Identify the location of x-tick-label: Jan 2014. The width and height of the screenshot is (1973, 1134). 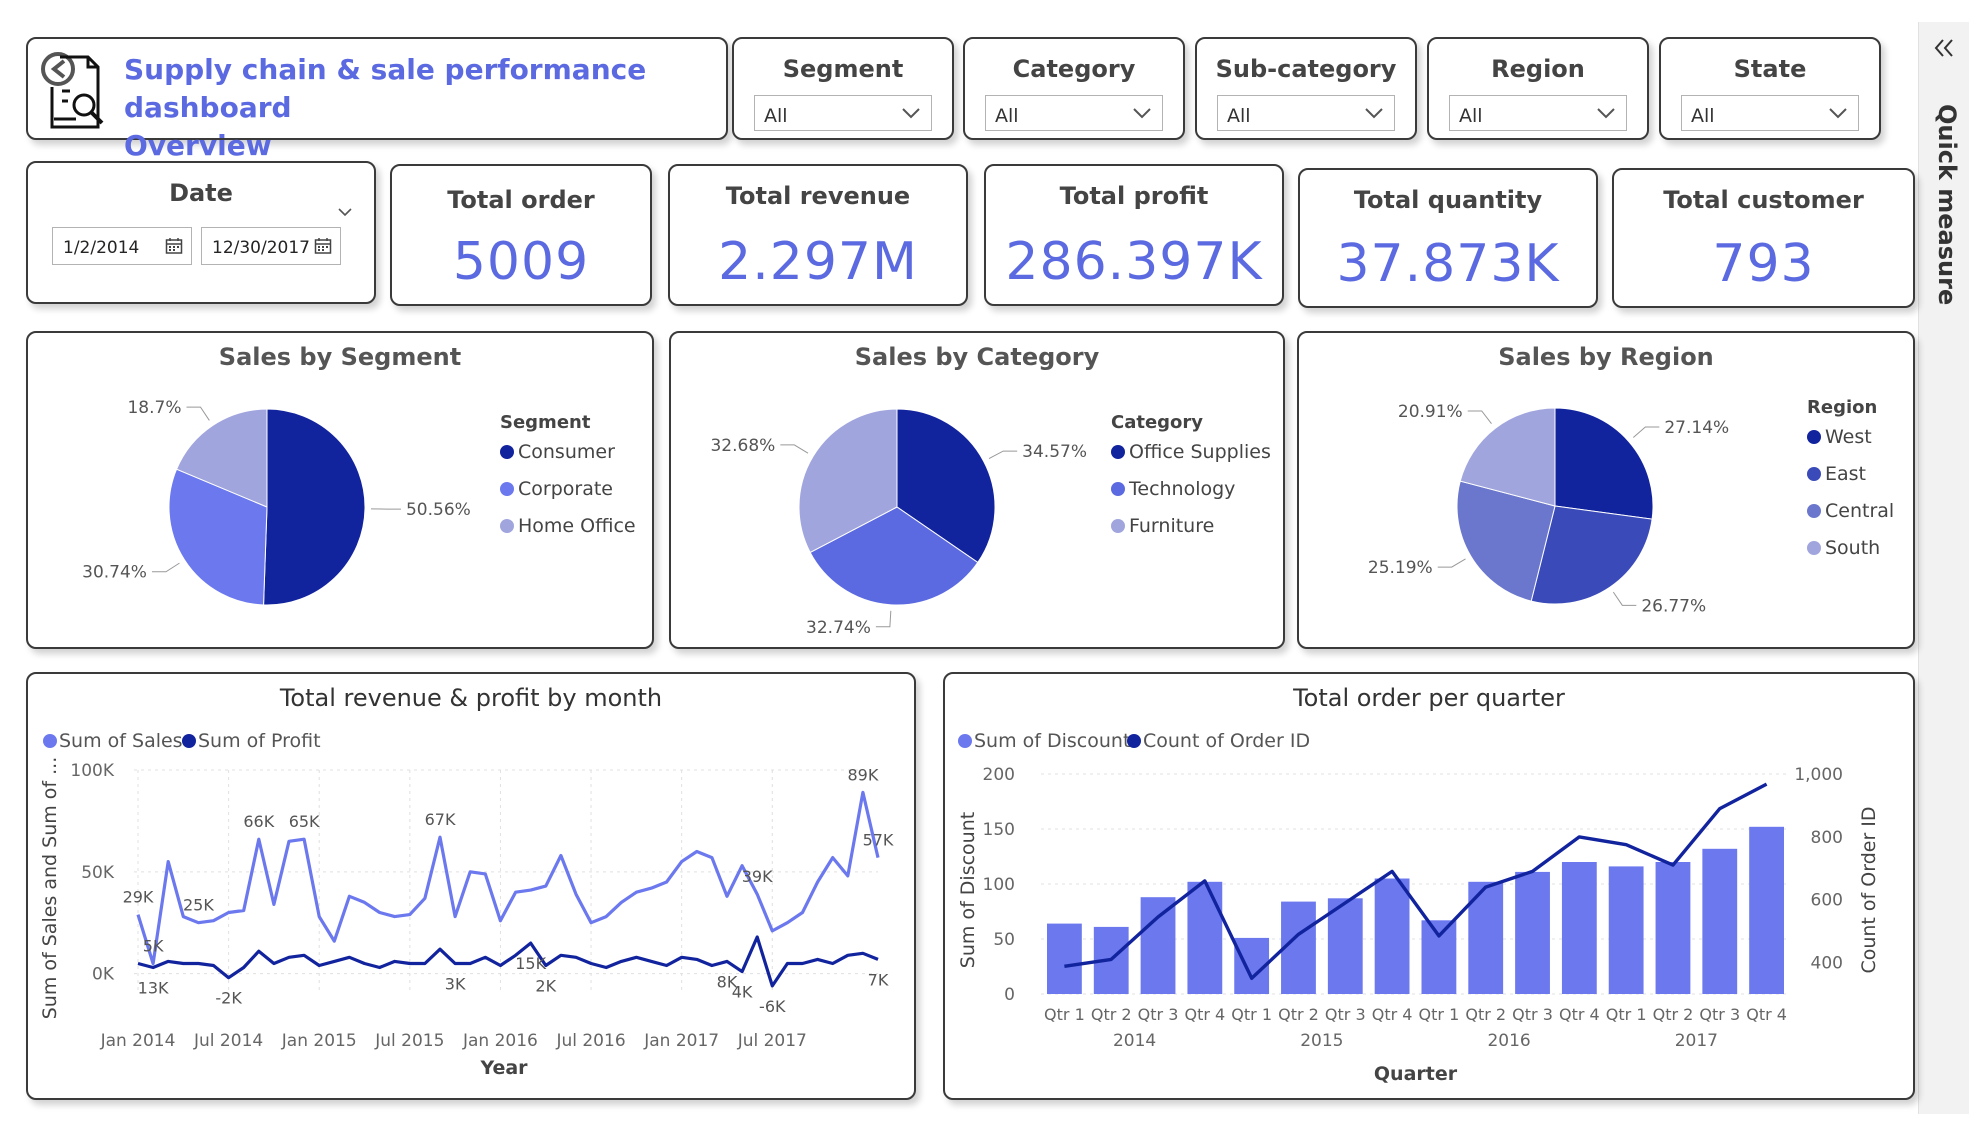
(138, 1041).